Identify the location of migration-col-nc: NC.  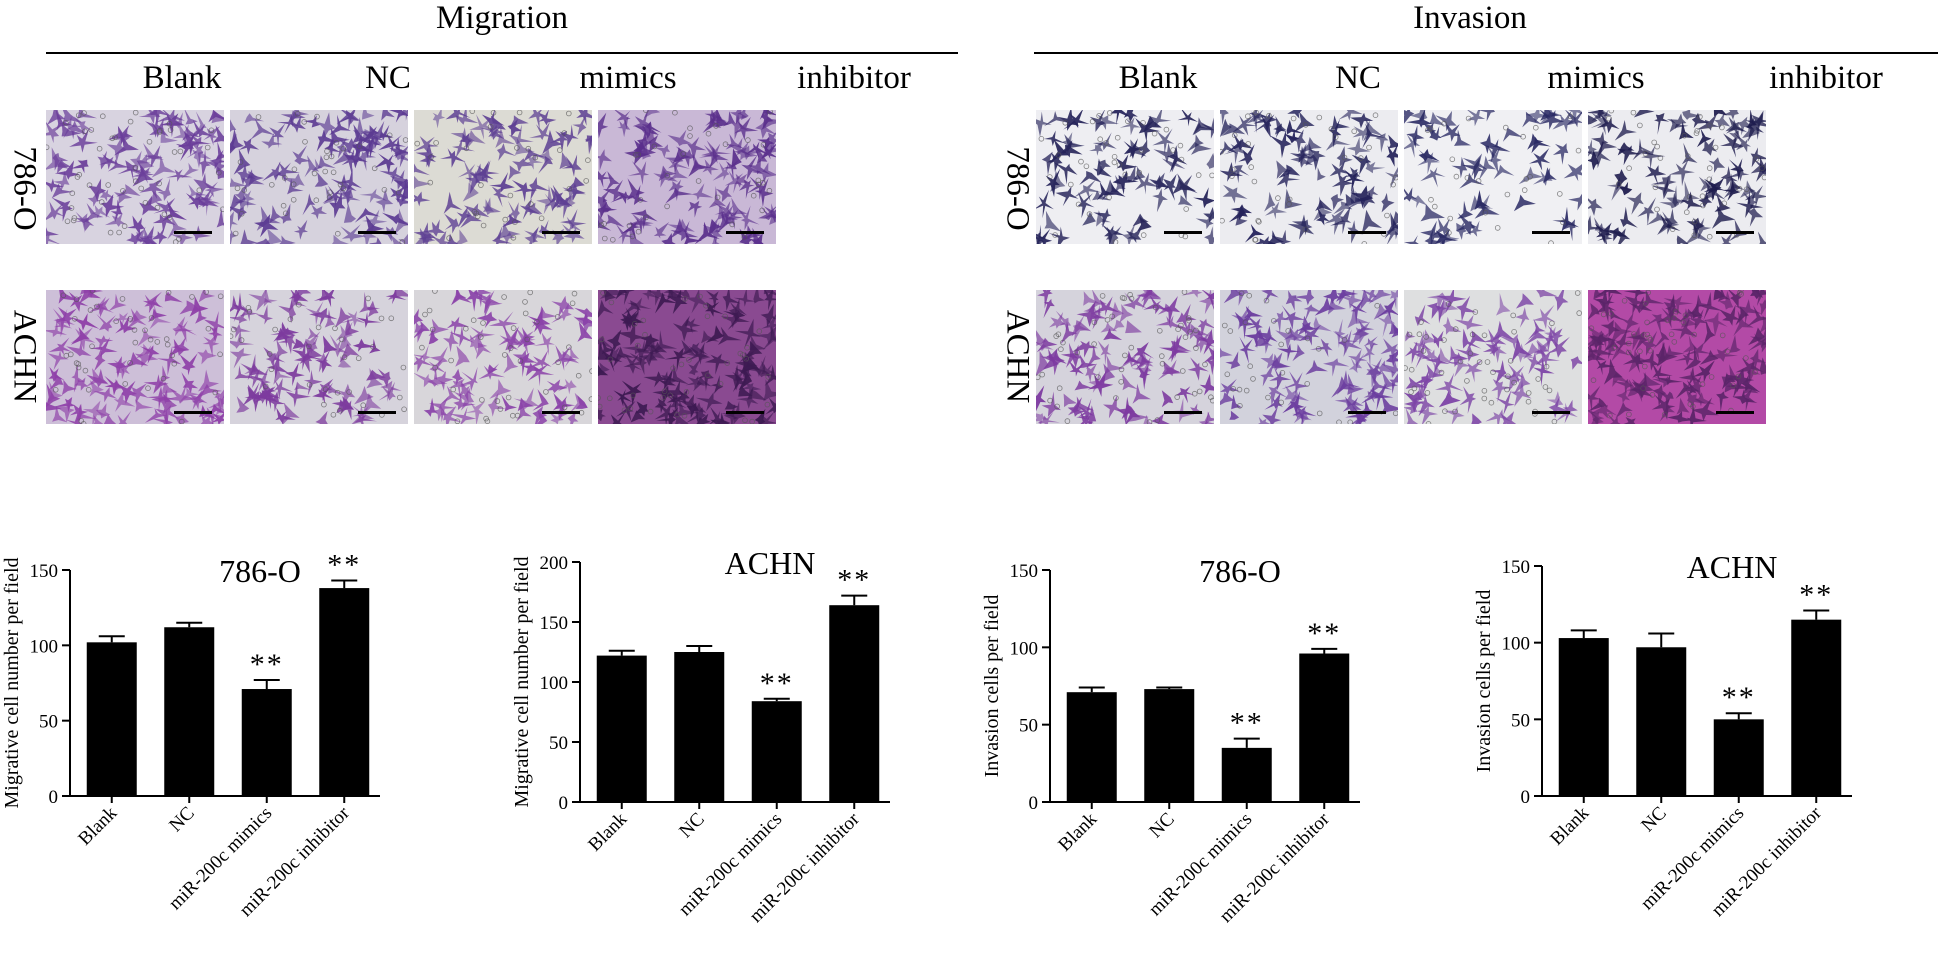
(388, 78).